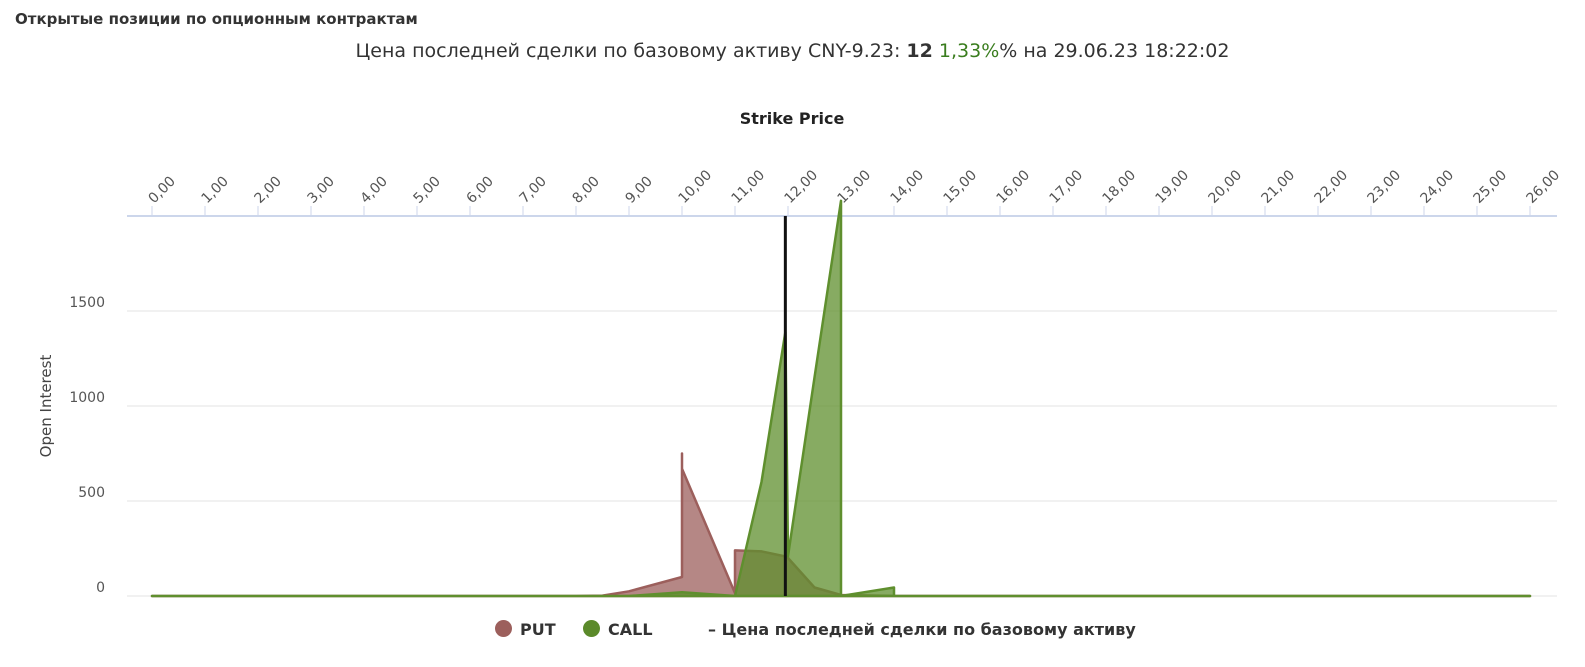 The image size is (1585, 667). What do you see at coordinates (630, 629) in the screenshot?
I see `legend-call-label: CALL` at bounding box center [630, 629].